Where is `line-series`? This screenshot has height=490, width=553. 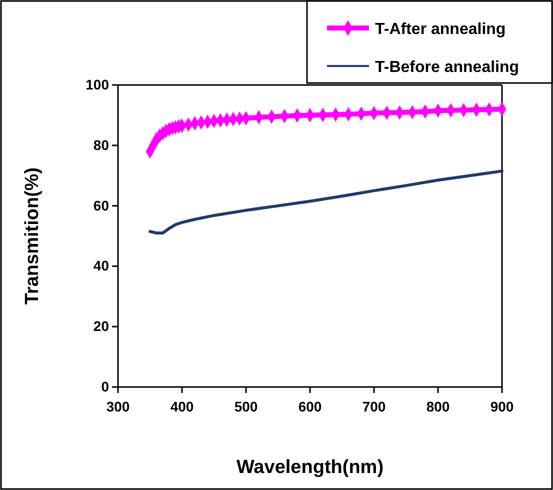 line-series is located at coordinates (326, 202).